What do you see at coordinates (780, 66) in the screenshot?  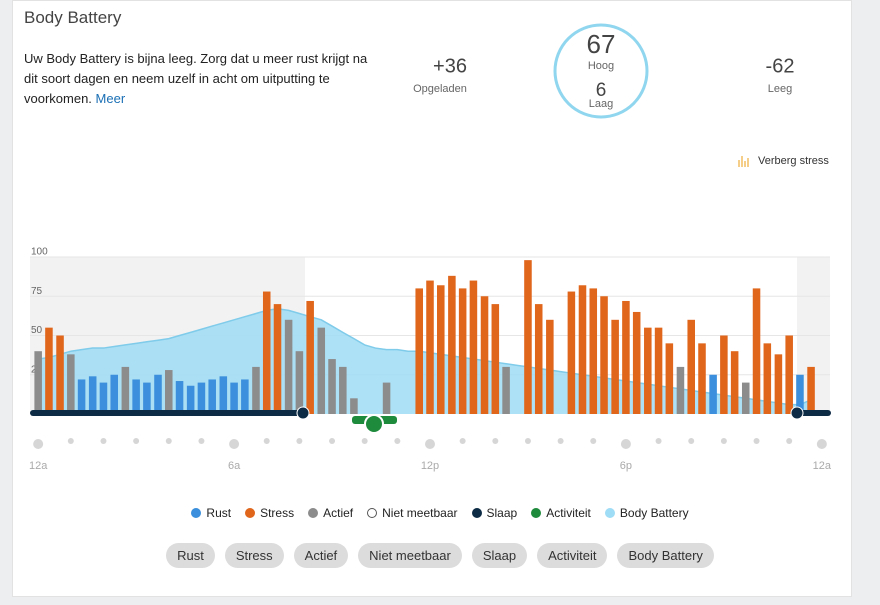 I see `drained-value: -62` at bounding box center [780, 66].